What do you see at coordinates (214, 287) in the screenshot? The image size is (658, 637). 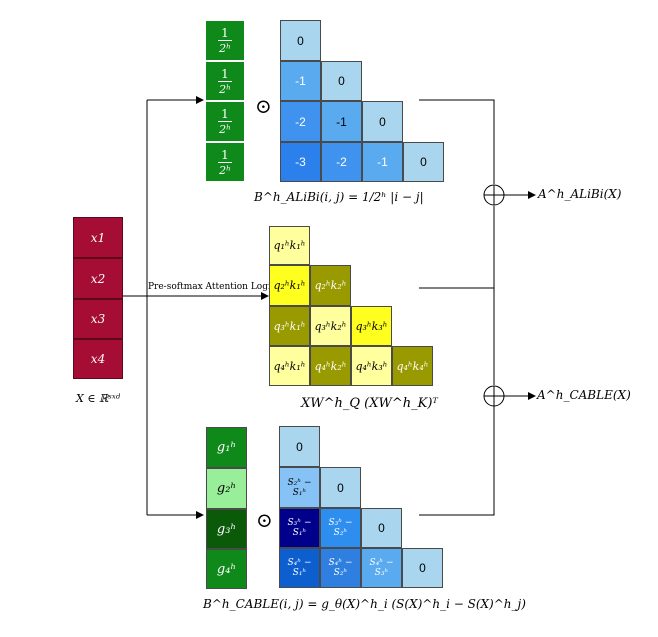 I see `logits-arrow-label: Pre-softmax Attention Logits` at bounding box center [214, 287].